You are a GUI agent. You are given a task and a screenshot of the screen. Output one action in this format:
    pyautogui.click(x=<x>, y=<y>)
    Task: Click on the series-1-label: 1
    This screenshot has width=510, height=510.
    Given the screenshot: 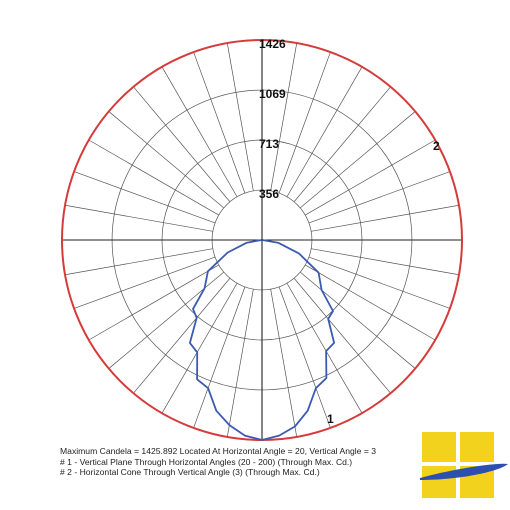 What is the action you would take?
    pyautogui.click(x=330, y=419)
    